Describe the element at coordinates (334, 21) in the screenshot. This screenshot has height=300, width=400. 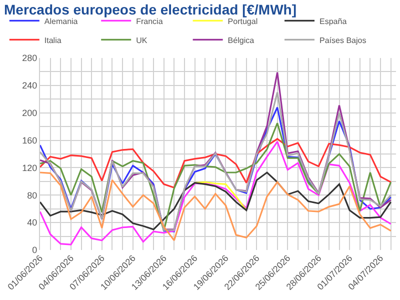
I see `legend-label: España` at that location.